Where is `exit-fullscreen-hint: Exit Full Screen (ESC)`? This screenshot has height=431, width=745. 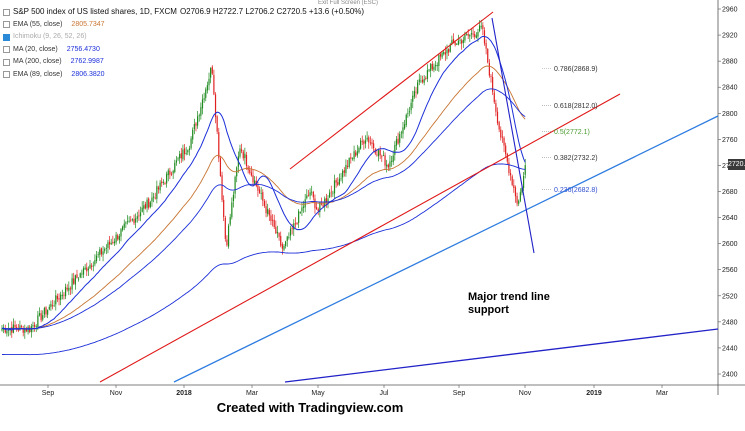 exit-fullscreen-hint: Exit Full Screen (ESC) is located at coordinates (348, 3).